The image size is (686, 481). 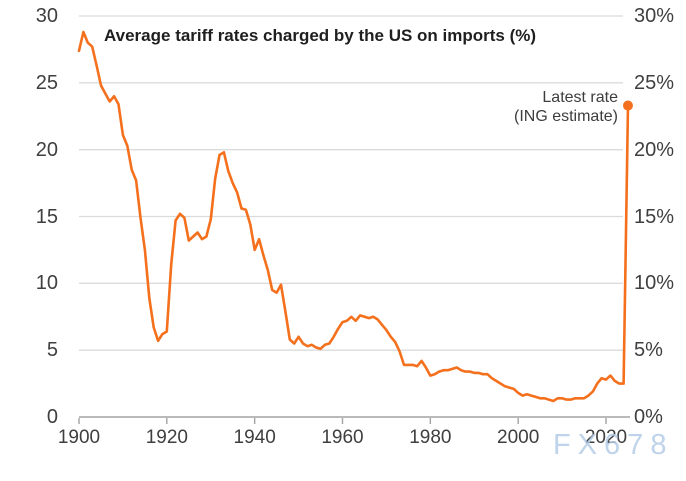 I want to click on x-axis-label-1960: 1960, so click(x=342, y=437).